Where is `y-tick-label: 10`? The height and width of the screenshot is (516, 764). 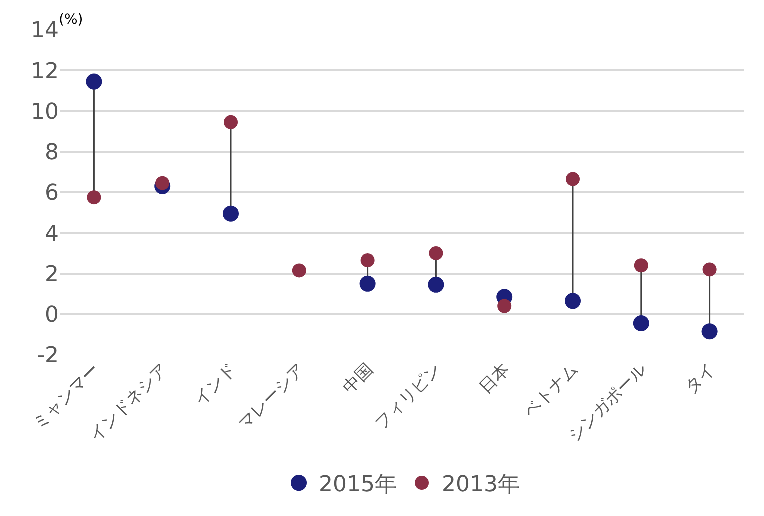 y-tick-label: 10 is located at coordinates (45, 112).